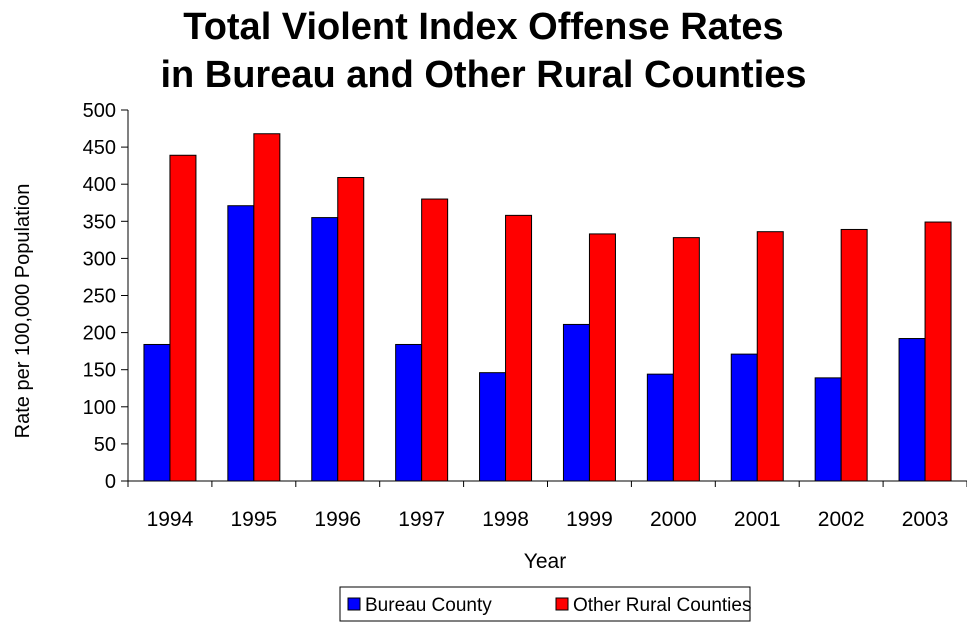  What do you see at coordinates (519, 348) in the screenshot?
I see `bar-other-rural-counties-1998` at bounding box center [519, 348].